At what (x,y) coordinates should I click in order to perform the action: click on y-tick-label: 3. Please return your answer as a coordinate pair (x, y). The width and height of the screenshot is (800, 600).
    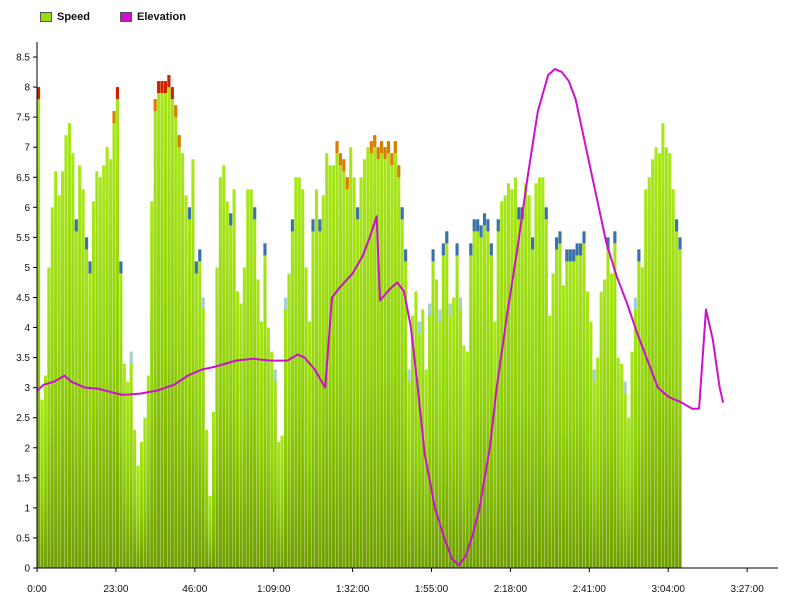
    Looking at the image, I should click on (27, 388).